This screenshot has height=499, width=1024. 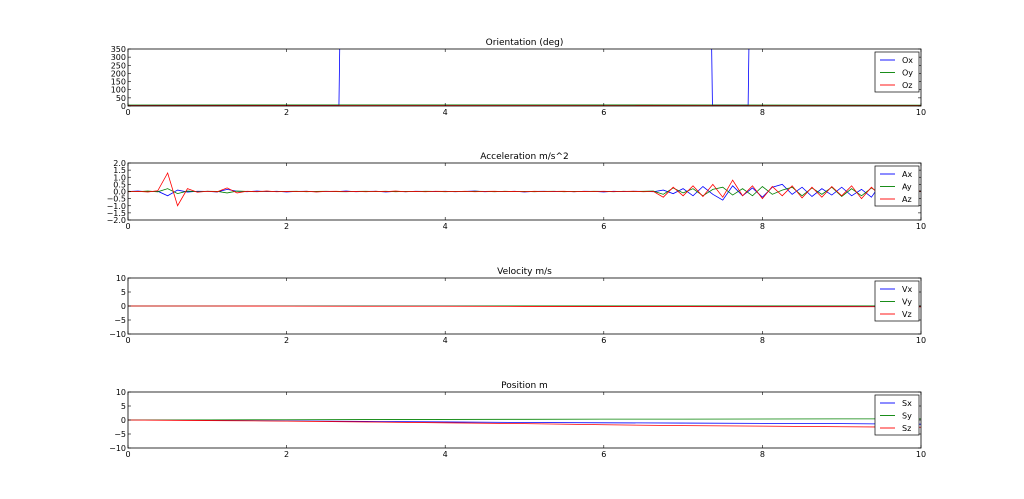 I want to click on series-line-ox, so click(x=439, y=77).